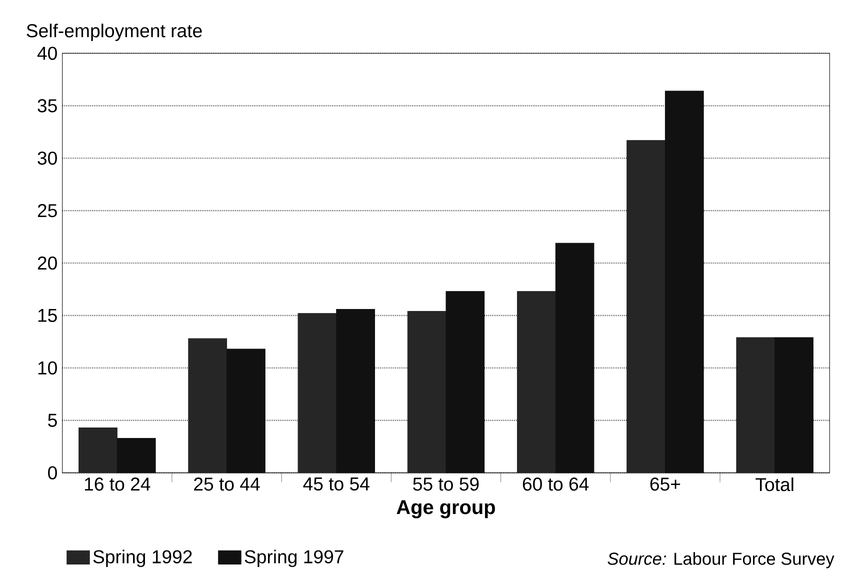 The height and width of the screenshot is (575, 847). I want to click on y-tick-label: 10, so click(47, 368).